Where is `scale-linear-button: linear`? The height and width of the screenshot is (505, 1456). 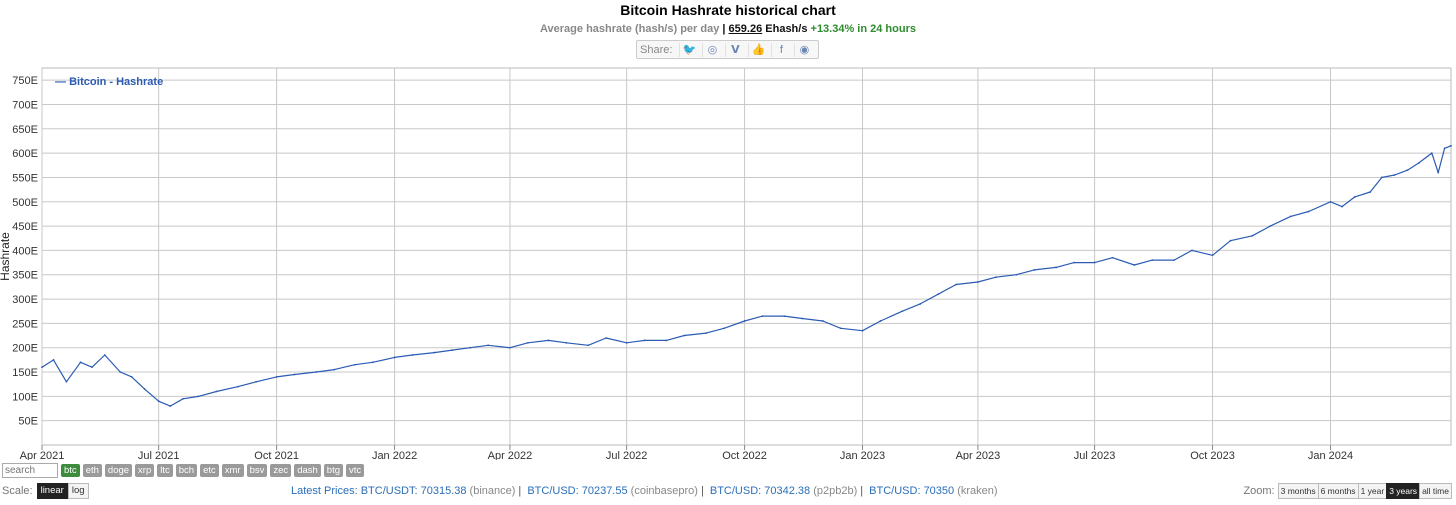
scale-linear-button: linear is located at coordinates (52, 491).